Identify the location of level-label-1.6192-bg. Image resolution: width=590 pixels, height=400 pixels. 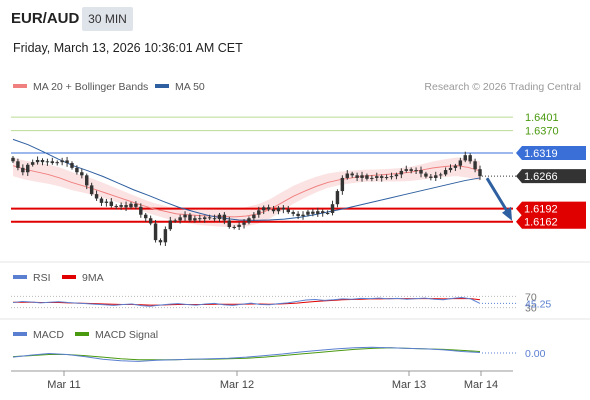
(551, 208).